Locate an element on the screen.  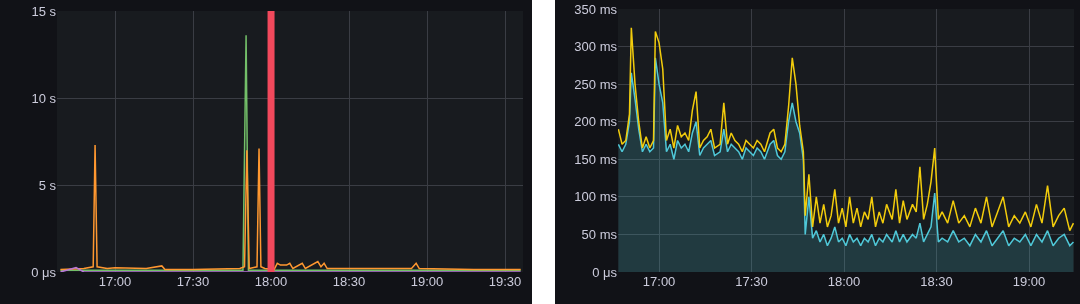
y-tick-label: 300 ms is located at coordinates (596, 47).